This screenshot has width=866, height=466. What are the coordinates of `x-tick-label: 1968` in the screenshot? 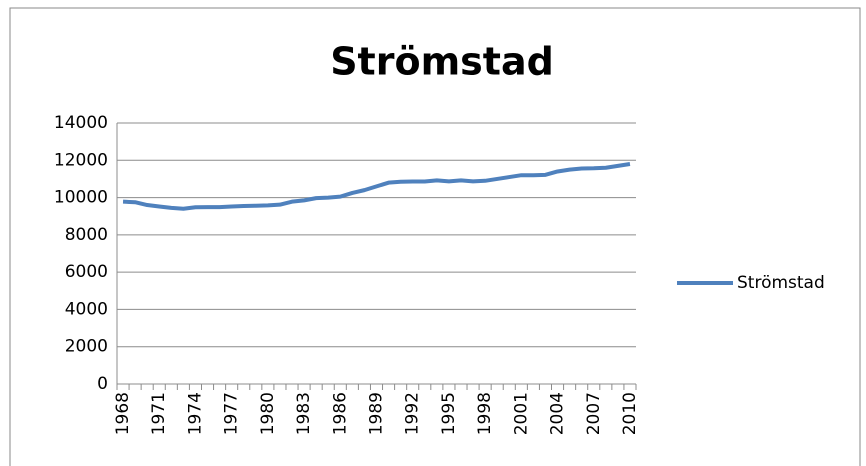 It's located at (123, 413).